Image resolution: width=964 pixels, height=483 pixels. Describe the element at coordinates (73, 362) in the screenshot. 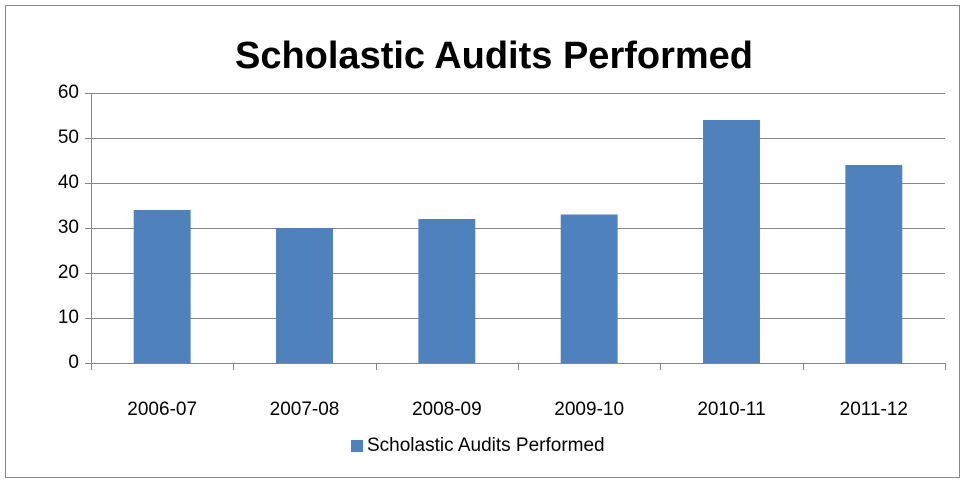

I see `y-tick-label: 0` at that location.